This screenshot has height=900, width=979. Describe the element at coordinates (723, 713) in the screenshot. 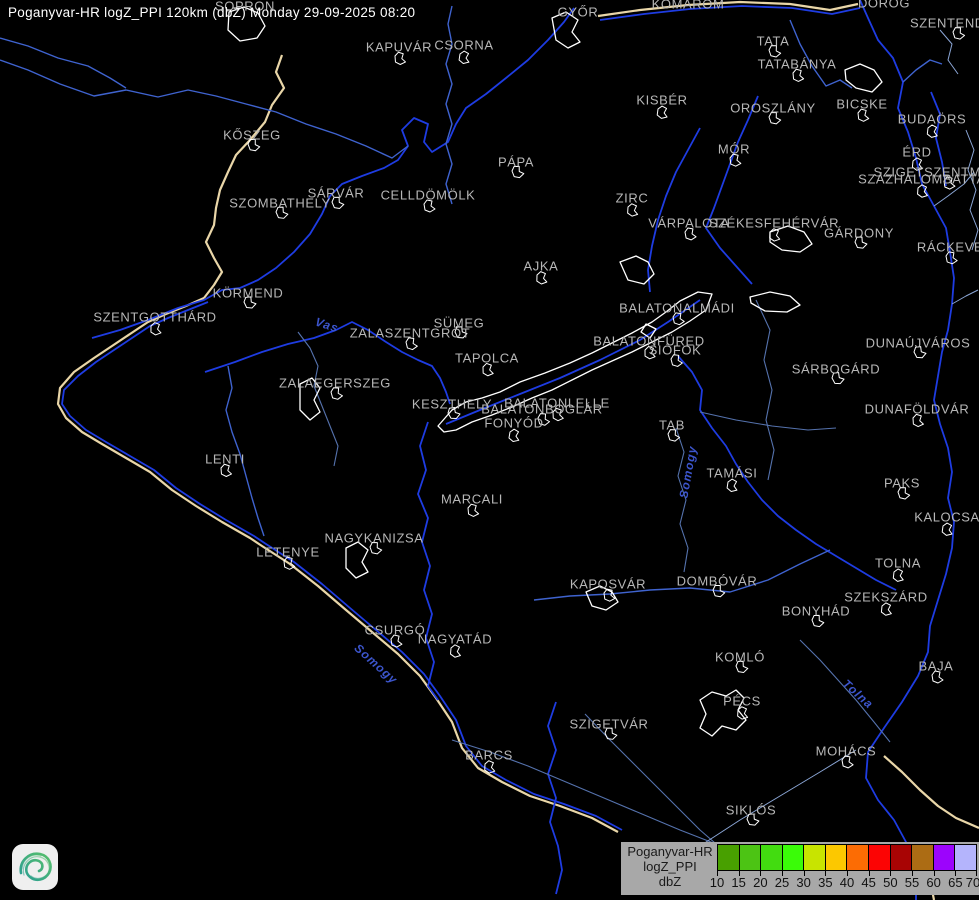

I see `pecs-built-up-outline` at that location.